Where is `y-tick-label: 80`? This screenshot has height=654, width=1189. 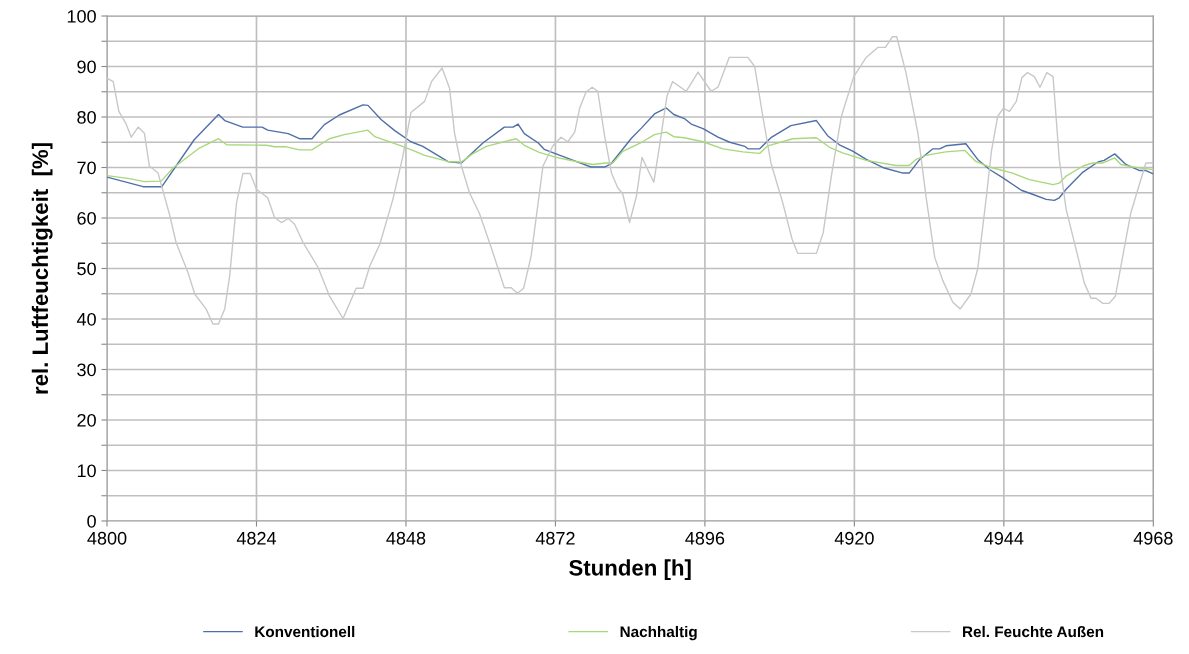
y-tick-label: 80 is located at coordinates (86, 117).